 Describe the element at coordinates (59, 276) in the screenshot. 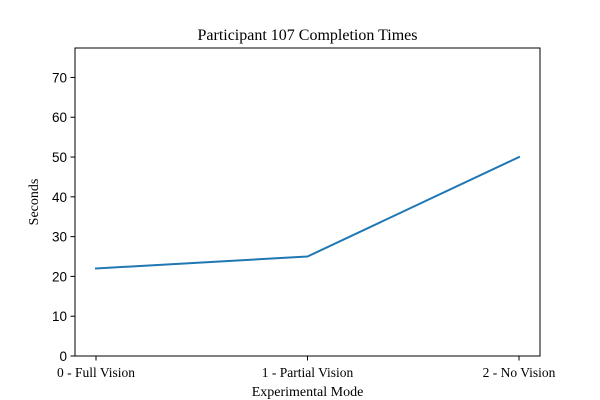

I see `y-tick-label: 20` at that location.